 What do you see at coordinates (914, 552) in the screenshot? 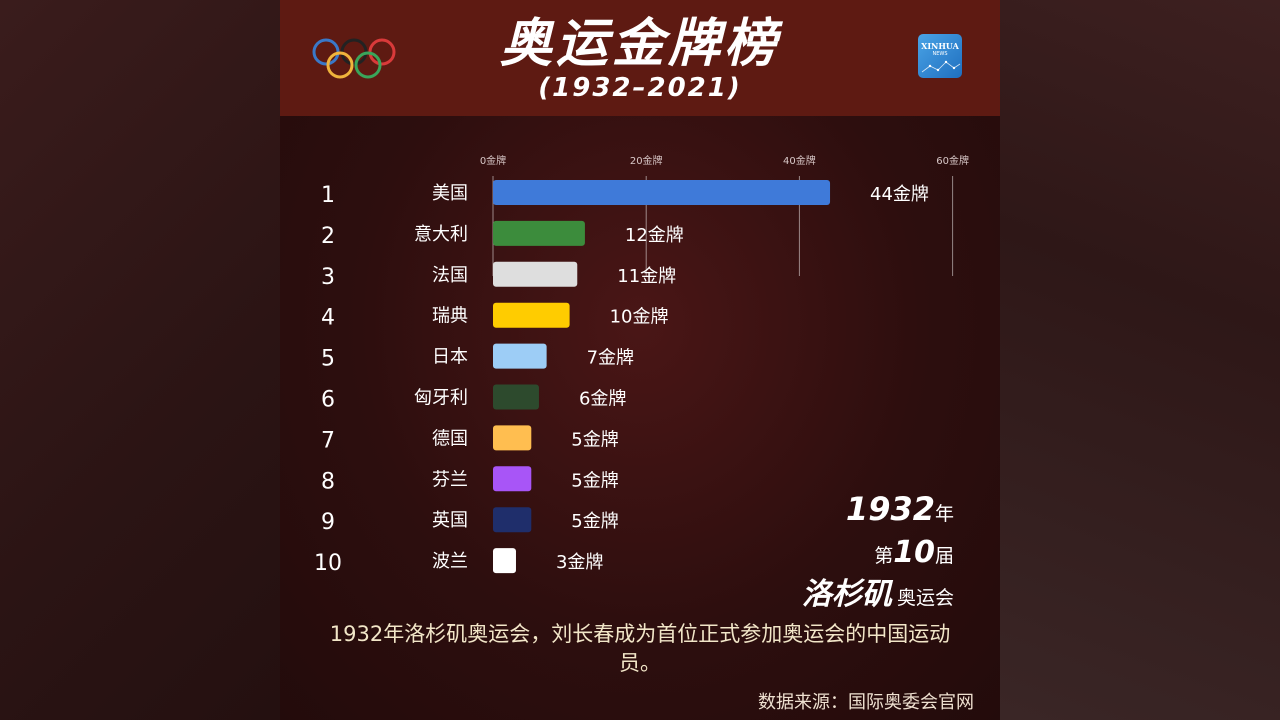
I see `edition-number: 10` at bounding box center [914, 552].